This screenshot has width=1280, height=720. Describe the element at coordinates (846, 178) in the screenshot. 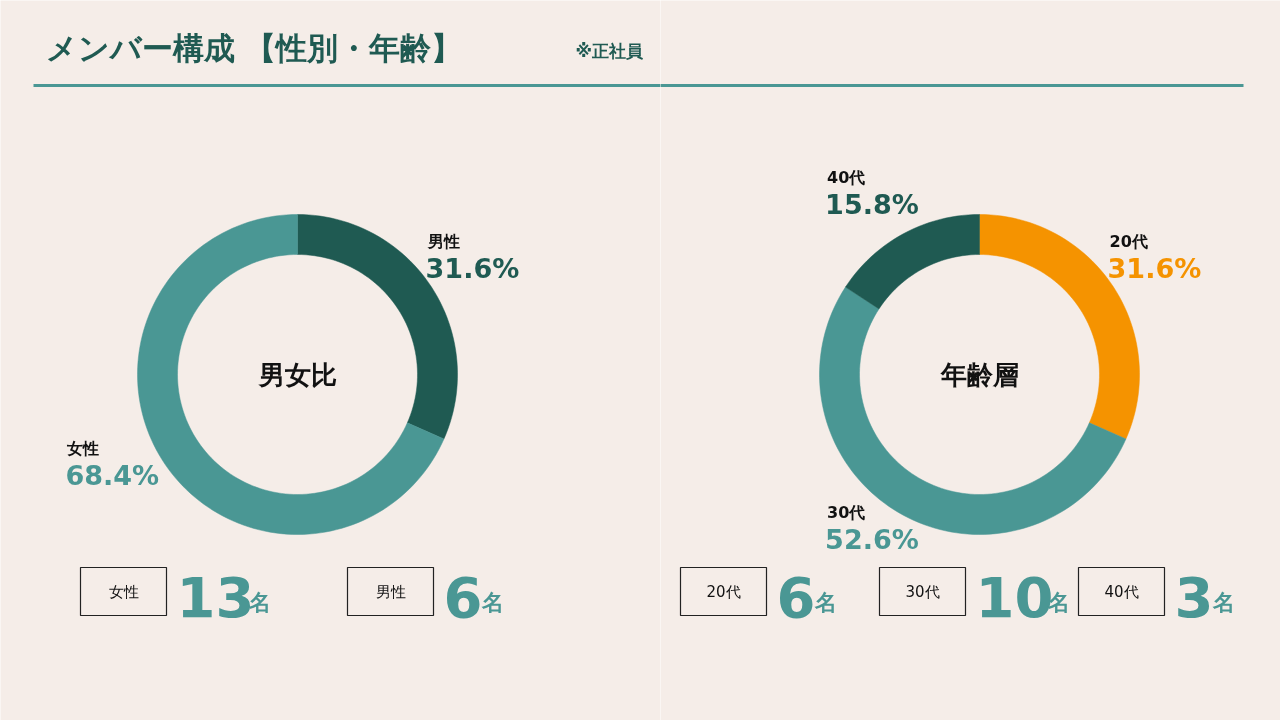

I see `slice-label: 40代` at that location.